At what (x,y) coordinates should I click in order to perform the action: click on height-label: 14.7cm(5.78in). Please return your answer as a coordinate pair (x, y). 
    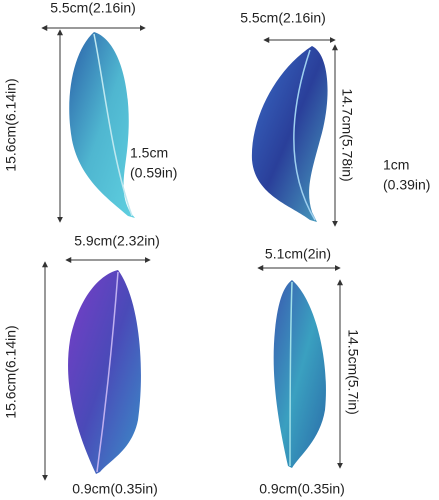
    Looking at the image, I should click on (347, 134).